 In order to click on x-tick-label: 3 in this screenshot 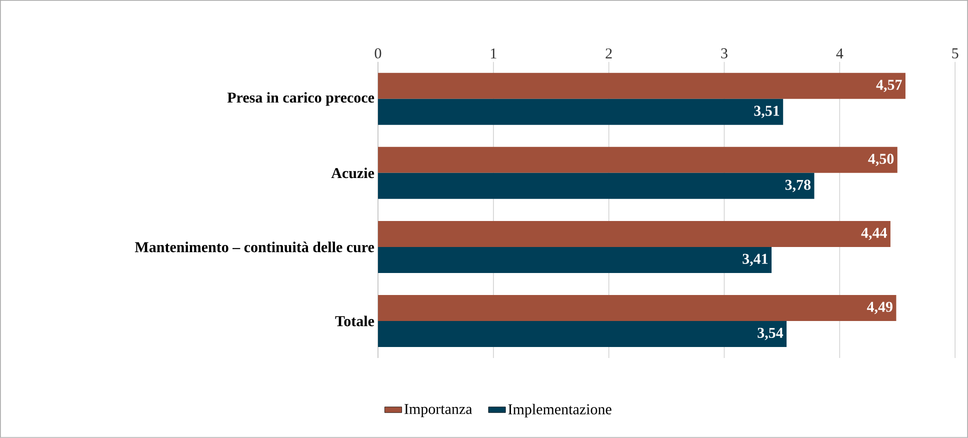, I will do `click(724, 53)`.